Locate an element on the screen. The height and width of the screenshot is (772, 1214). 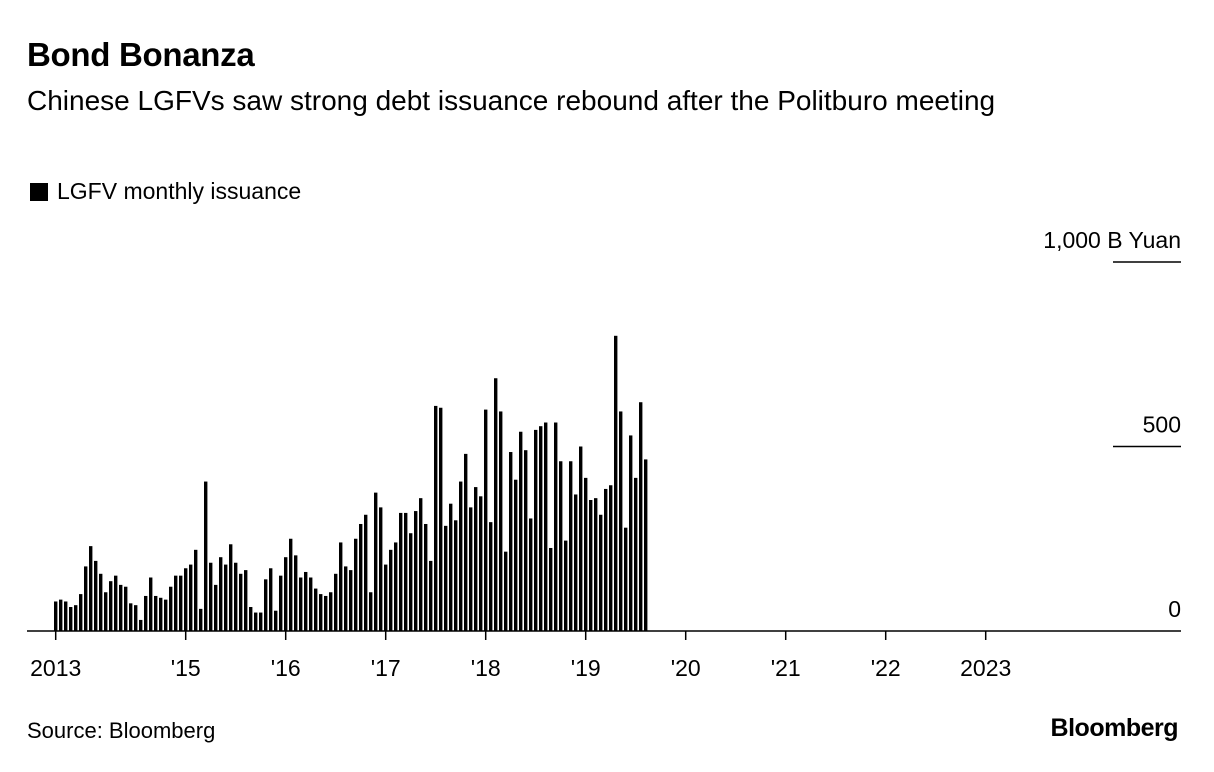
bloomberg-logo: Bloomberg is located at coordinates (1114, 728).